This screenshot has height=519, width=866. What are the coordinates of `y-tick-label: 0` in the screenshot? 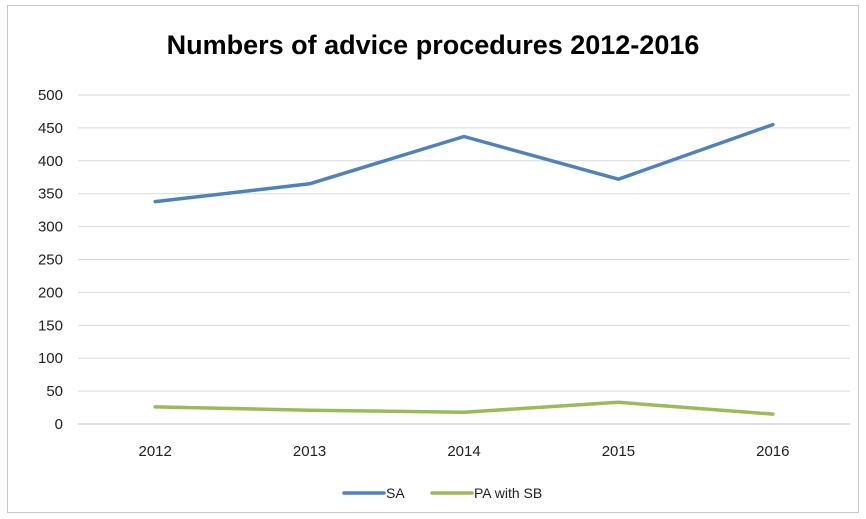 It's located at (59, 424).